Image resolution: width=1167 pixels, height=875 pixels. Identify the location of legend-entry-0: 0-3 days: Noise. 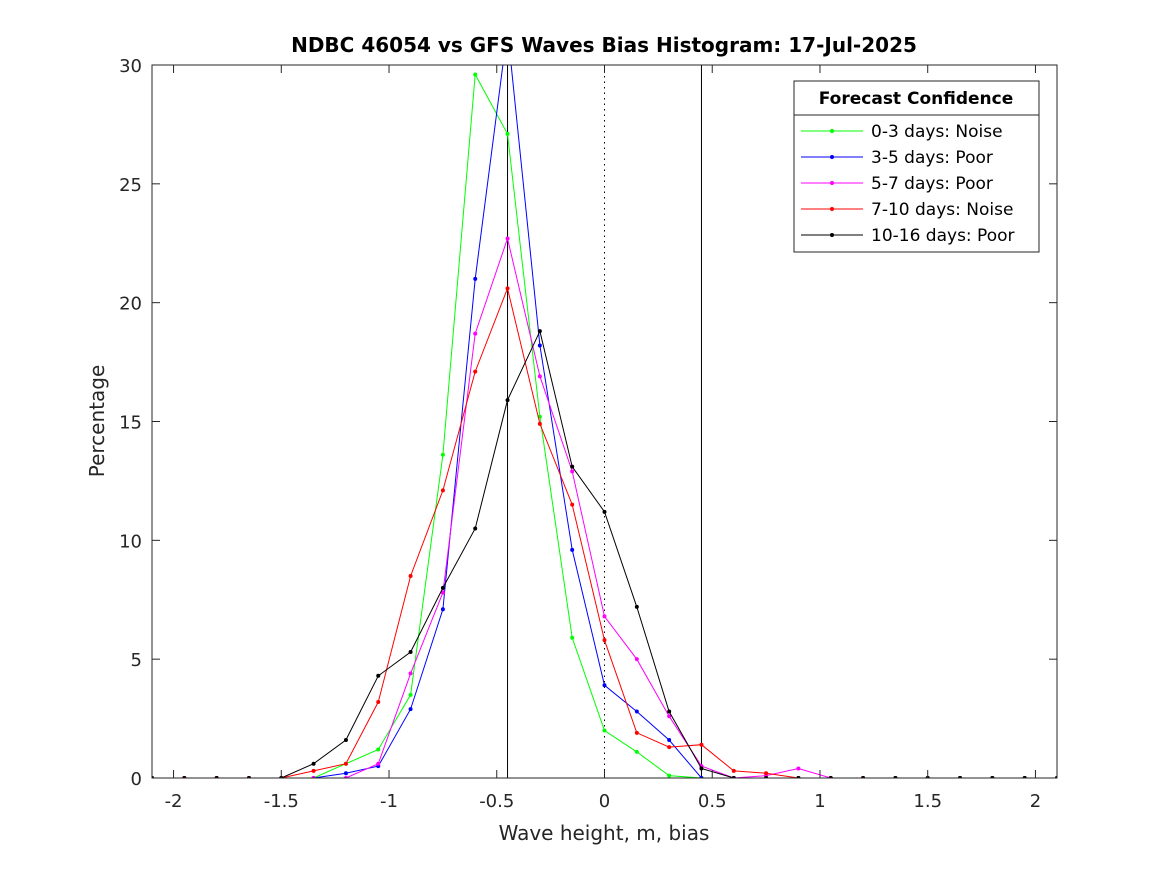
(902, 132).